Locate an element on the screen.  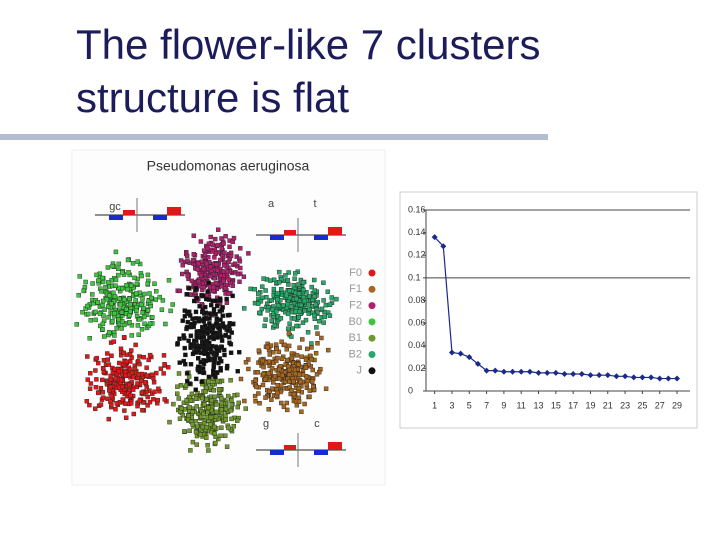
legend-label: F0 is located at coordinates (355, 273).